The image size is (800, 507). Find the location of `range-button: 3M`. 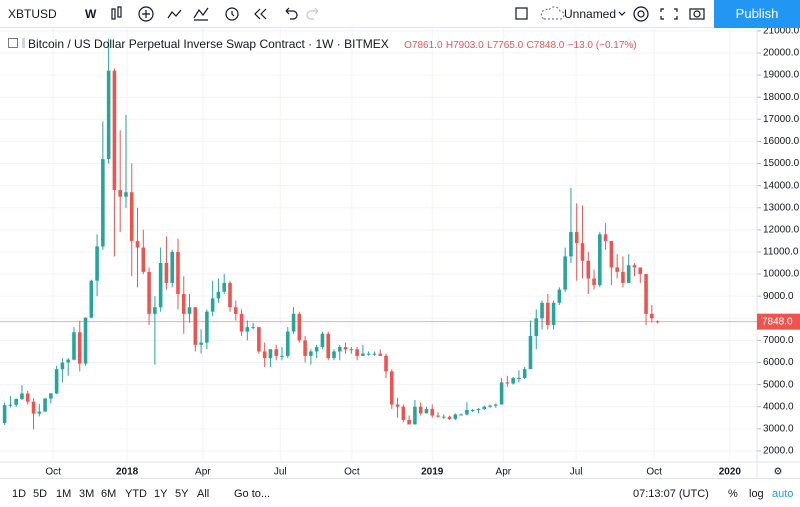

range-button: 3M is located at coordinates (87, 494).